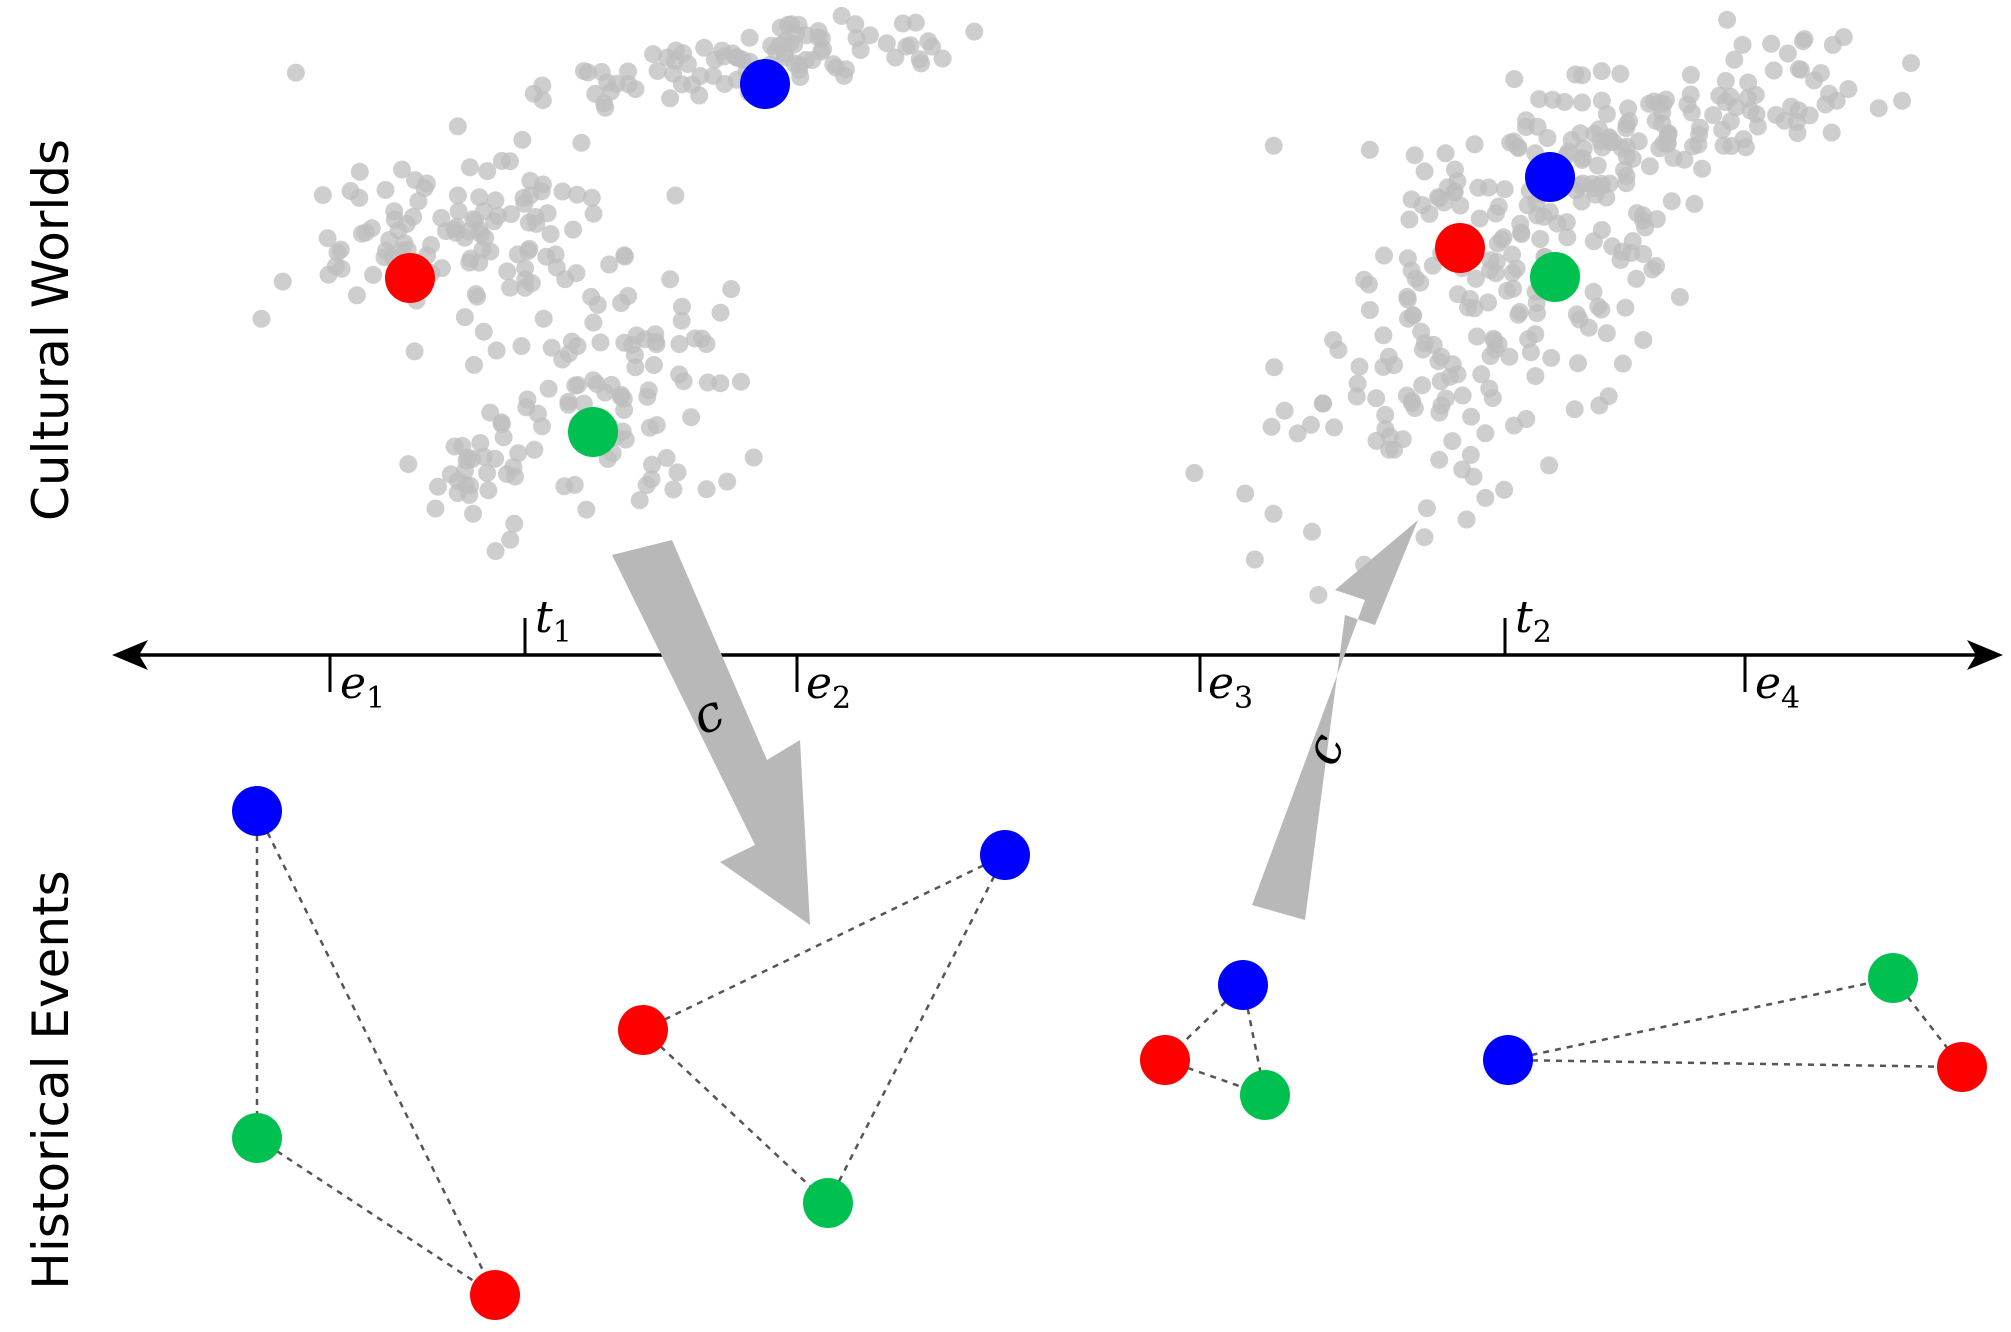 The height and width of the screenshot is (1332, 2011). What do you see at coordinates (1508, 1060) in the screenshot?
I see `event-blue-dot` at bounding box center [1508, 1060].